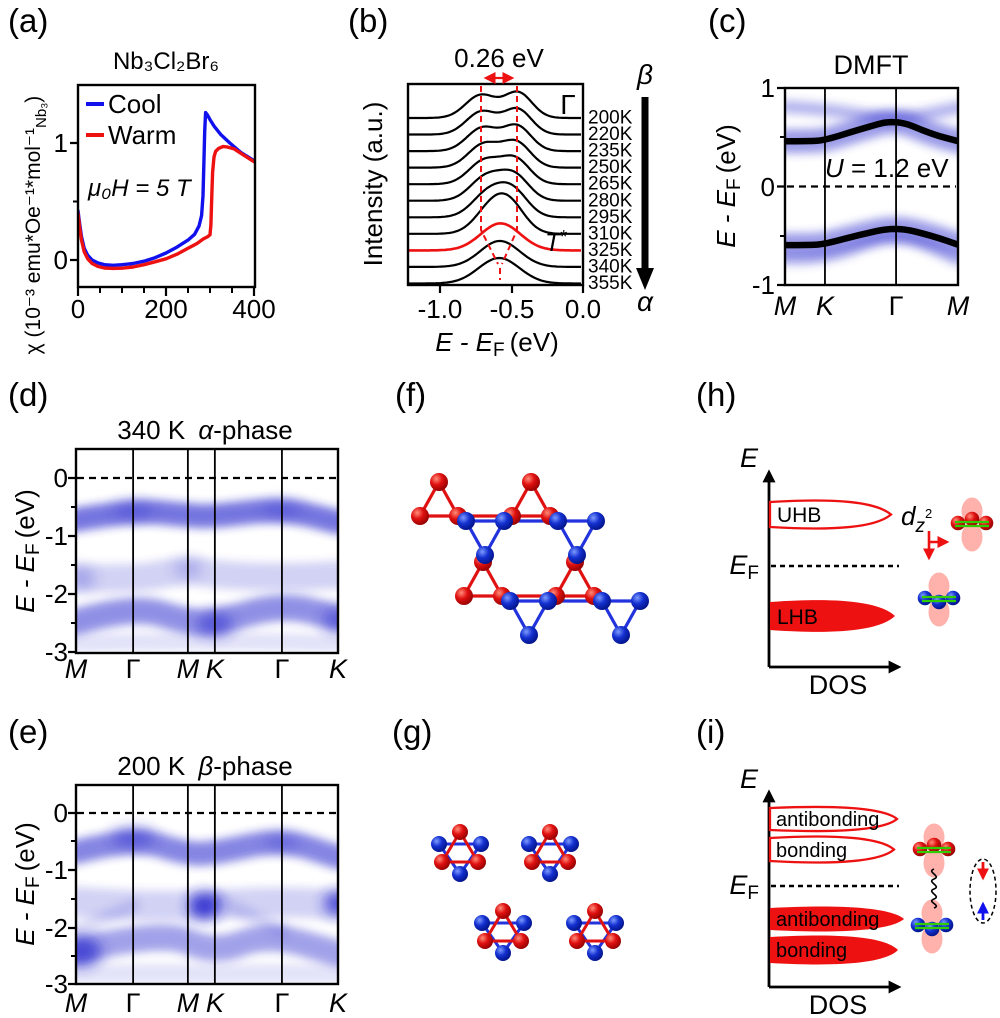  Describe the element at coordinates (530, 558) in the screenshot. I see `f-kagome-lattice-diagram` at that location.